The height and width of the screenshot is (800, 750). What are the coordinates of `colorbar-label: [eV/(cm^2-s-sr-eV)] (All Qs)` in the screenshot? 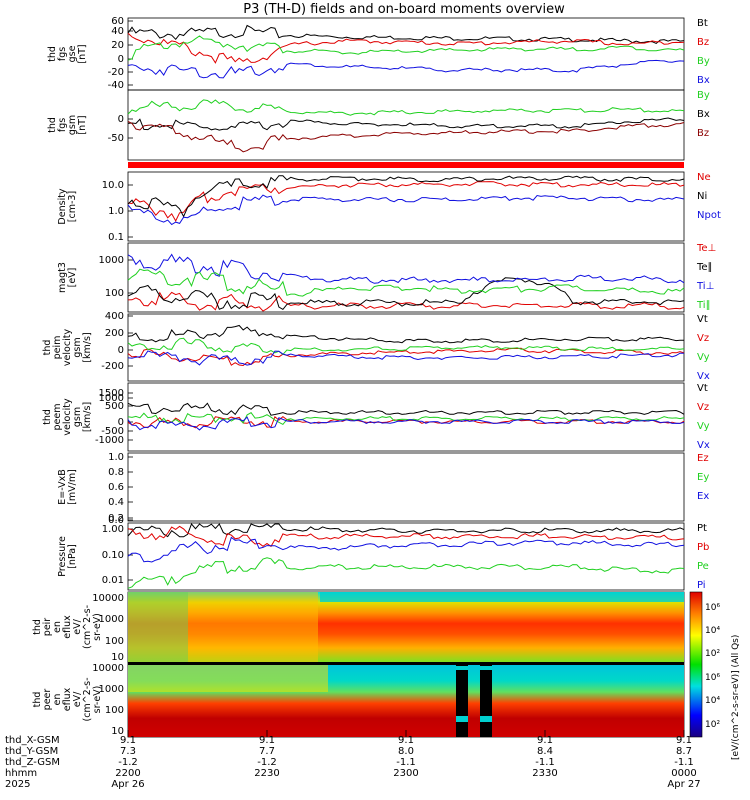 It's located at (736, 697).